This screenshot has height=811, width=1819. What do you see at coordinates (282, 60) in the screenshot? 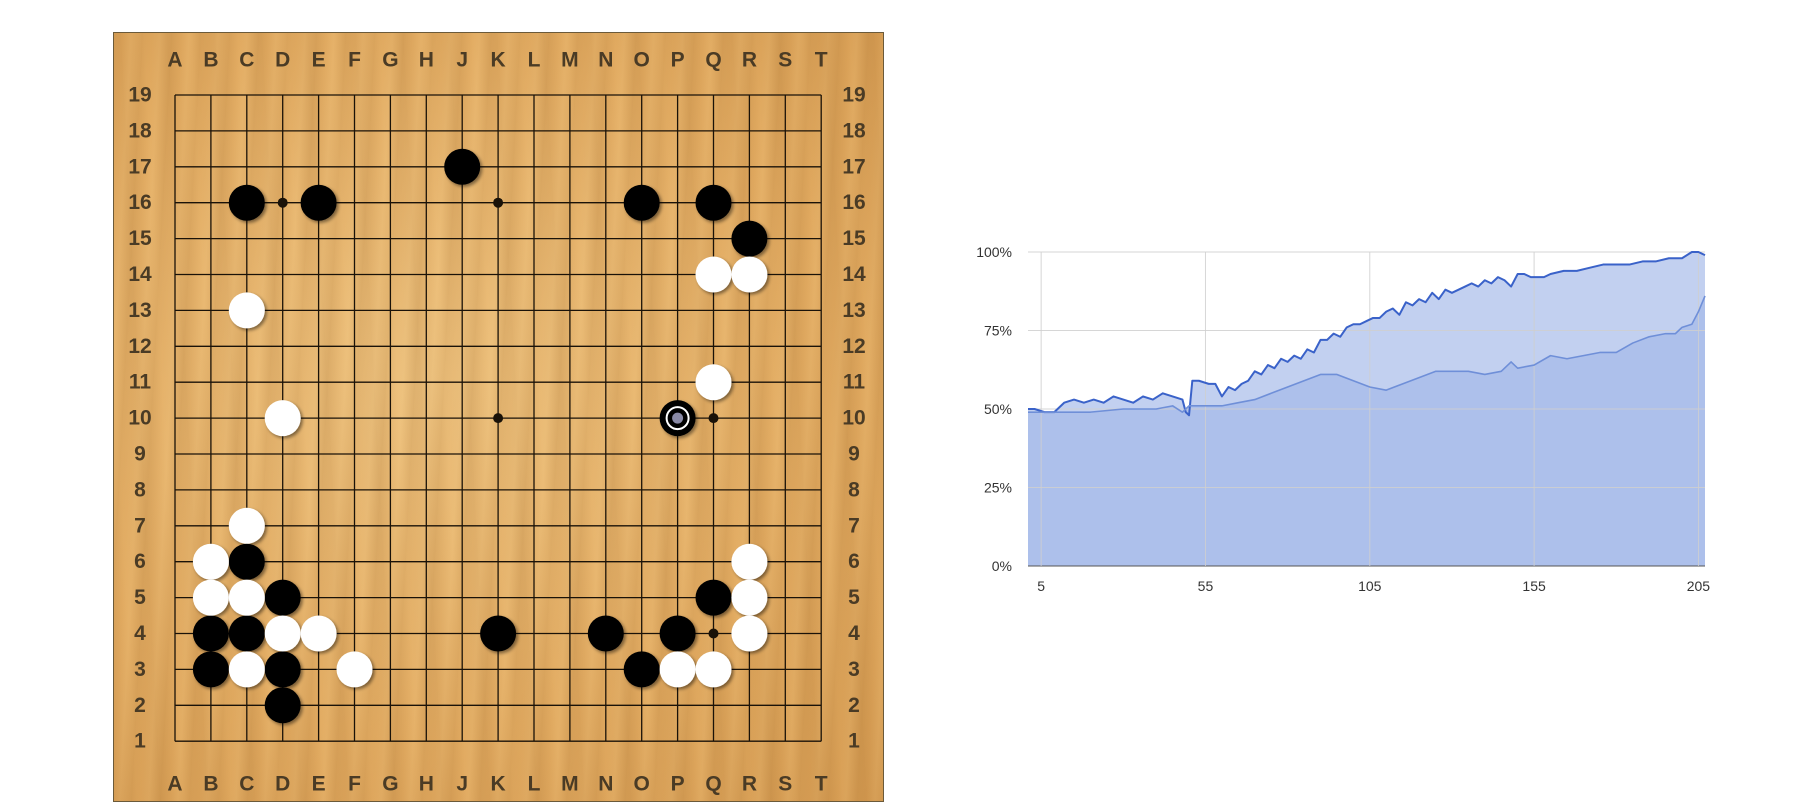
I see `column-label: D` at bounding box center [282, 60].